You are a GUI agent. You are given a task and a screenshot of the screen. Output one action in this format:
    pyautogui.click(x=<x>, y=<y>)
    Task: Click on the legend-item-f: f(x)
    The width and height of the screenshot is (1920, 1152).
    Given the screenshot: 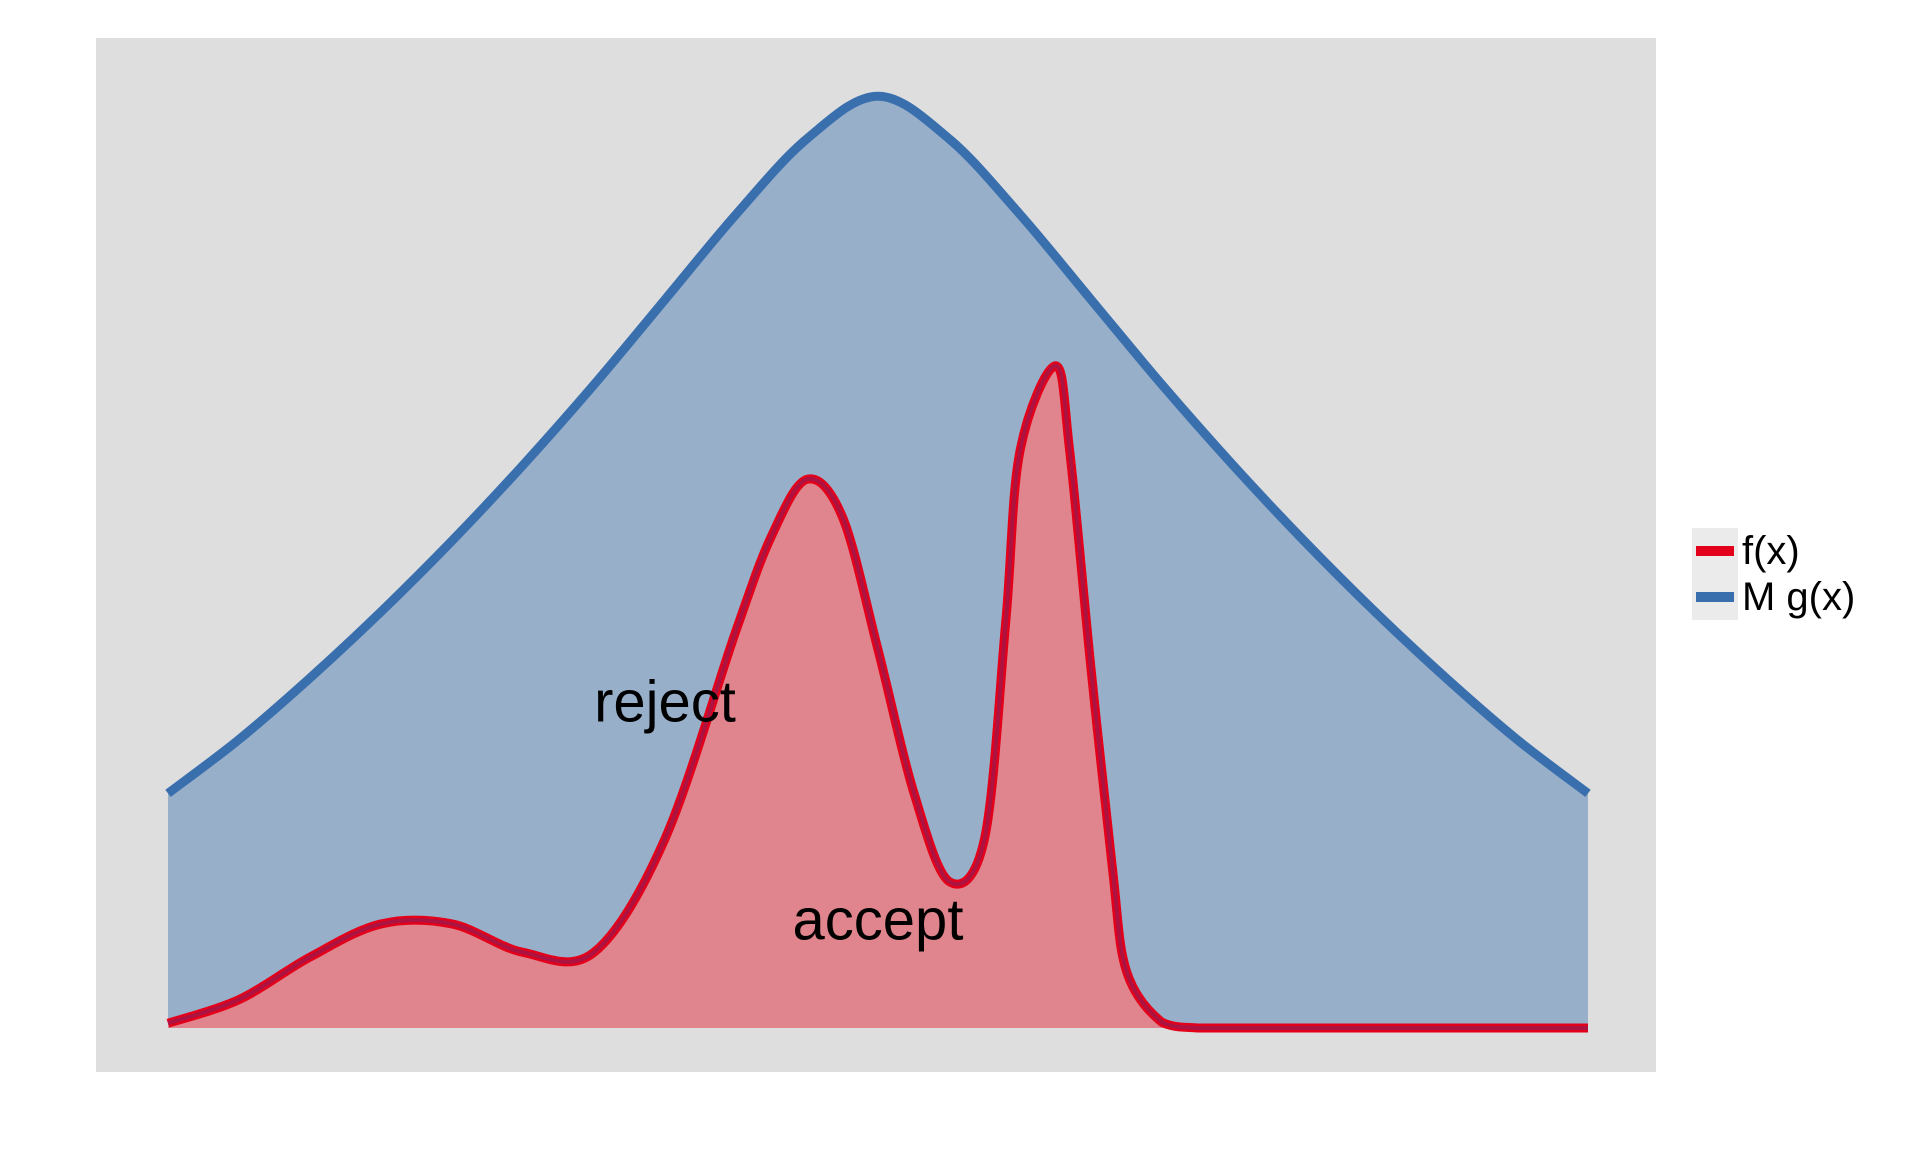 What is the action you would take?
    pyautogui.click(x=1792, y=551)
    